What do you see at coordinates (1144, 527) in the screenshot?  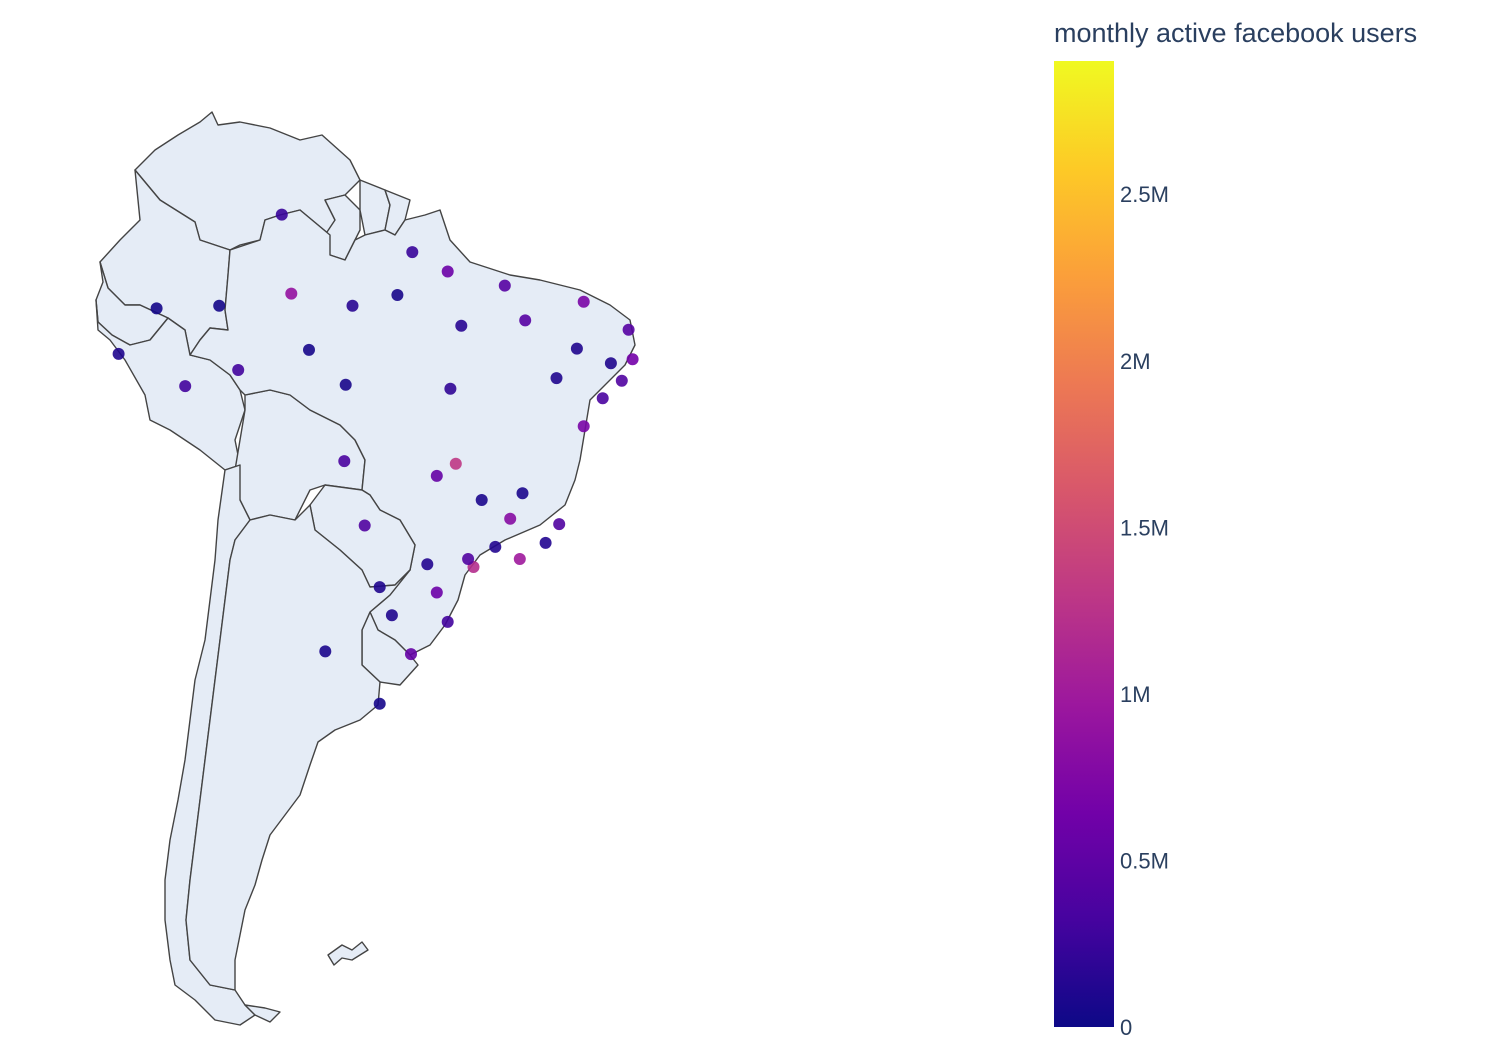 I see `colorbar-tick-label: 1.5M` at bounding box center [1144, 527].